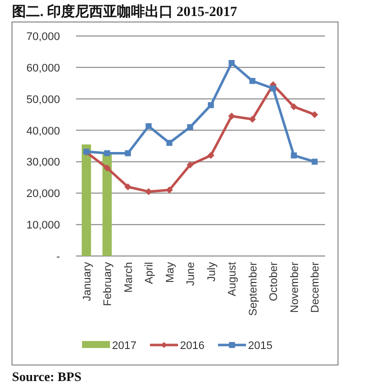 The width and height of the screenshot is (389, 388). What do you see at coordinates (191, 274) in the screenshot?
I see `x-tick-label: June` at bounding box center [191, 274].